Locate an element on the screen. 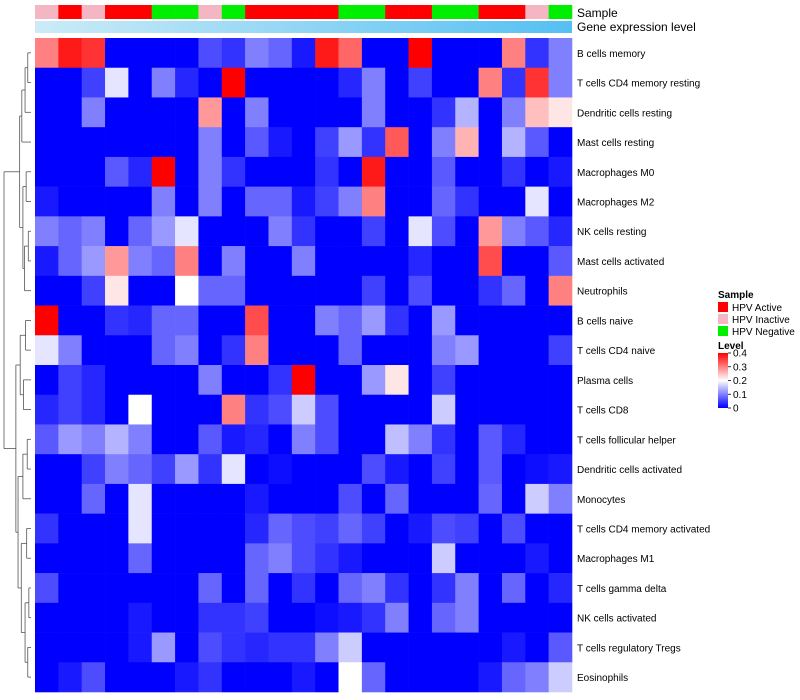 The height and width of the screenshot is (700, 800). expression-level-annotation-bar is located at coordinates (303, 27).